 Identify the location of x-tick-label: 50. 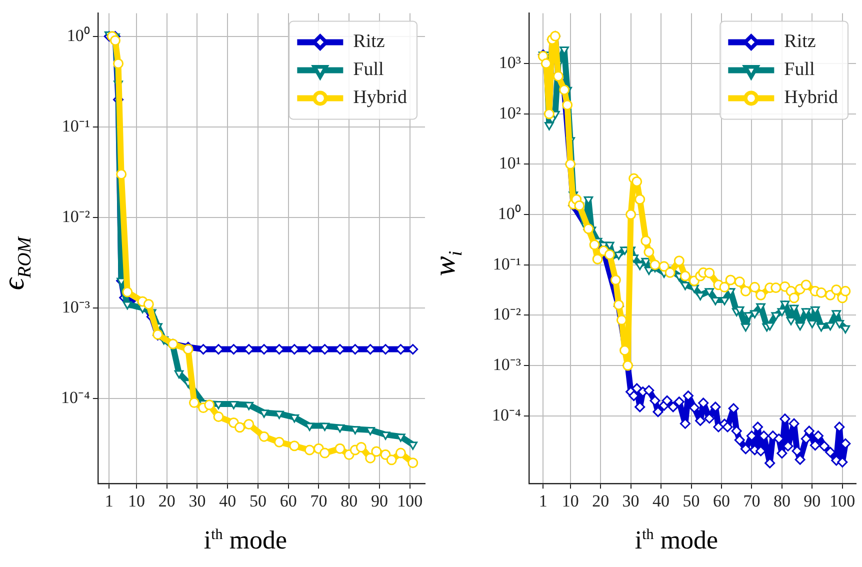
(257, 500).